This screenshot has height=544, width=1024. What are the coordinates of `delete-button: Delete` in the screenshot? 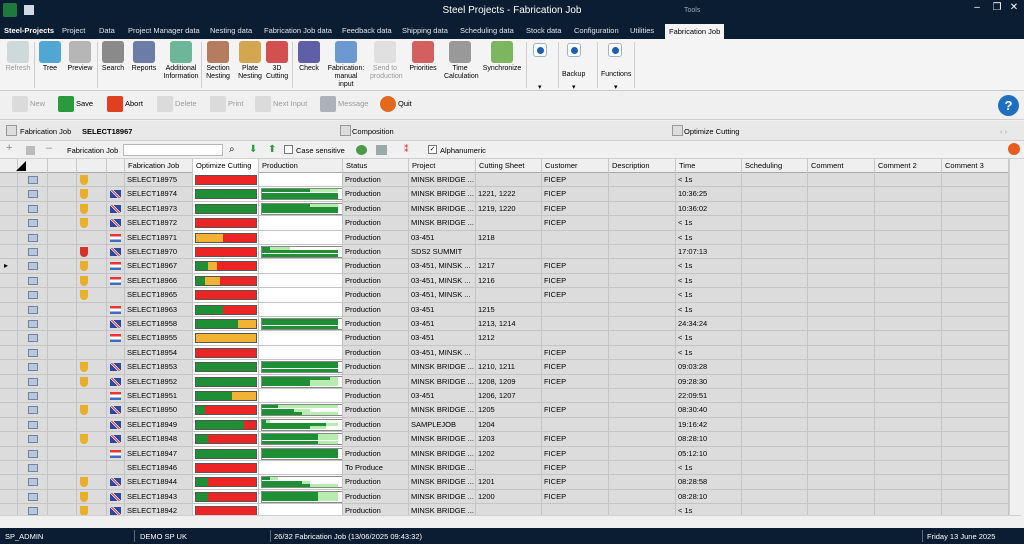 It's located at (177, 104).